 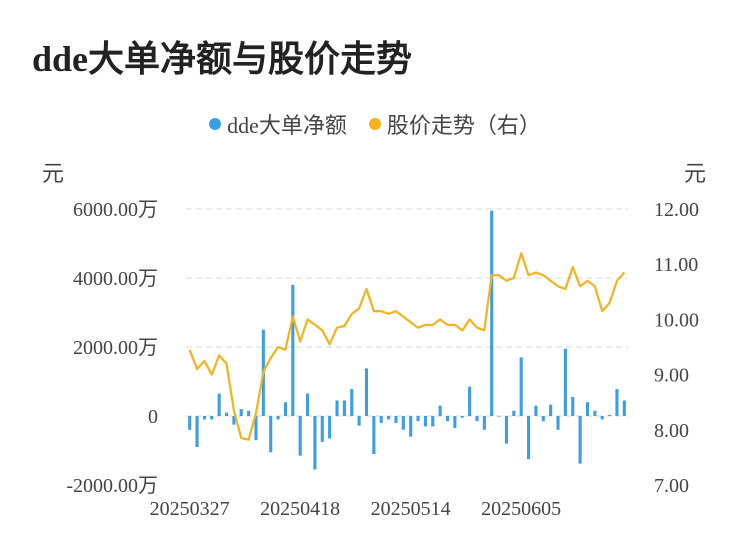 I want to click on chart-legend: dde大单净额 股价走势（右）, so click(x=375, y=124).